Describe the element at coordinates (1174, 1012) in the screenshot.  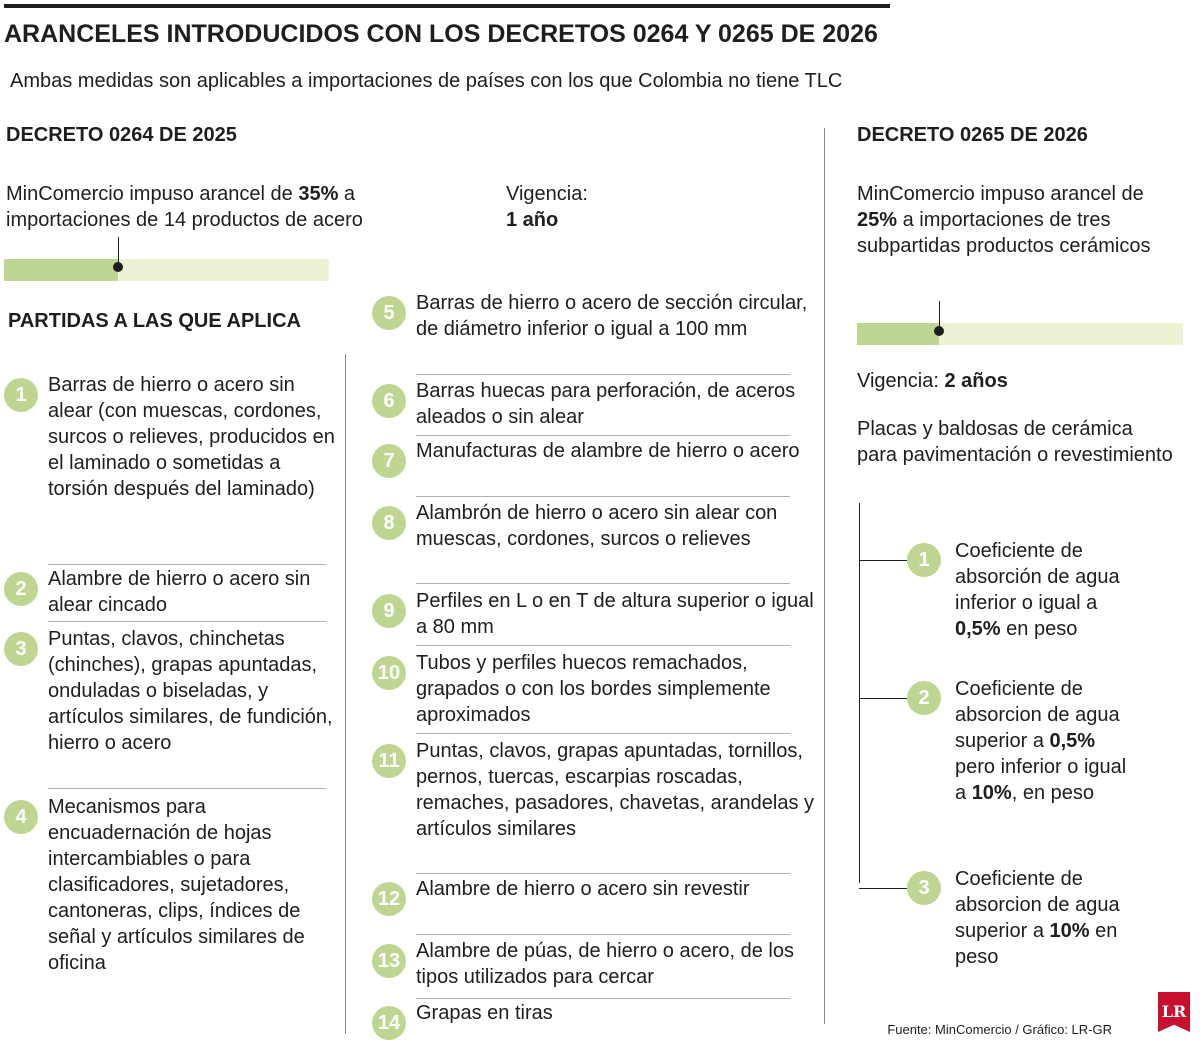
I see `lr-logo: LR` at that location.